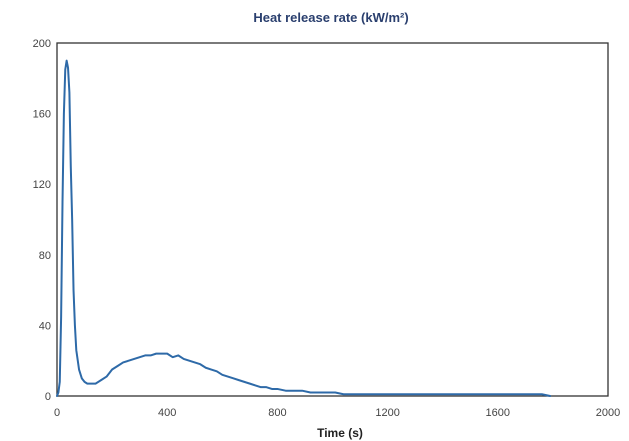 This screenshot has width=629, height=441. Describe the element at coordinates (340, 433) in the screenshot. I see `x-axis-label: Time (s)` at that location.